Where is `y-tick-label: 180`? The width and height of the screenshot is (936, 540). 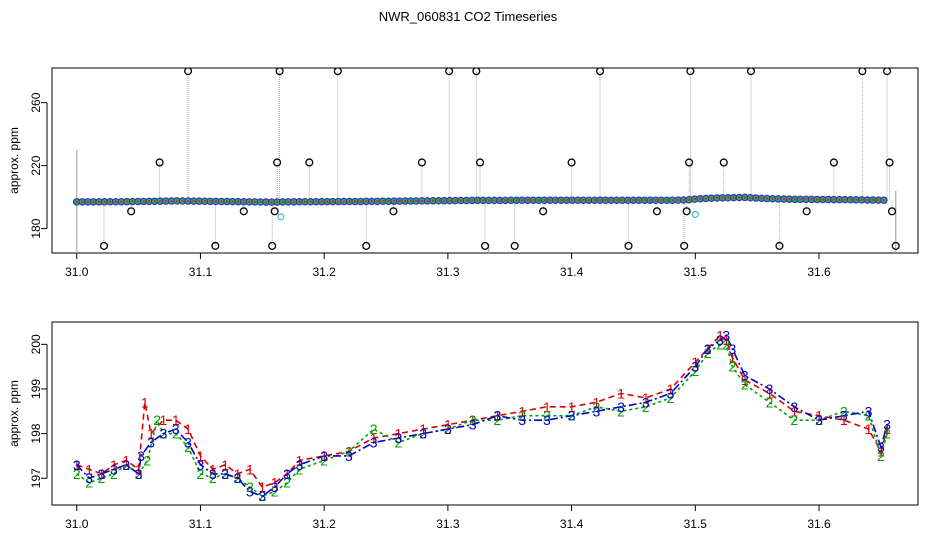
y-tick-label: 180 is located at coordinates (36, 228).